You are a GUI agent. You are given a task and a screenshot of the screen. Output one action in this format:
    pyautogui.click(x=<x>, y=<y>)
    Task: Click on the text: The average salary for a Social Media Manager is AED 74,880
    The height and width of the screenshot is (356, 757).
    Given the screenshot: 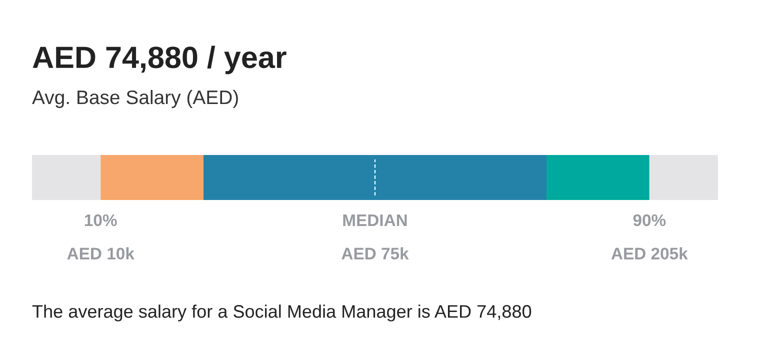 What is the action you would take?
    pyautogui.click(x=282, y=313)
    